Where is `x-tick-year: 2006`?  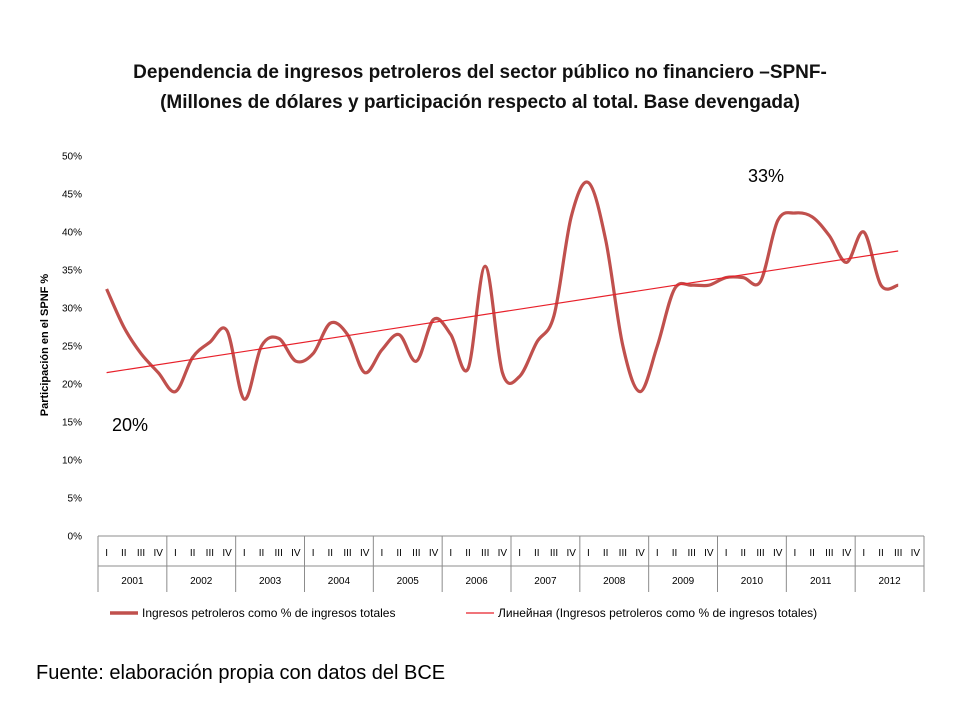 x-tick-year: 2006 is located at coordinates (476, 581).